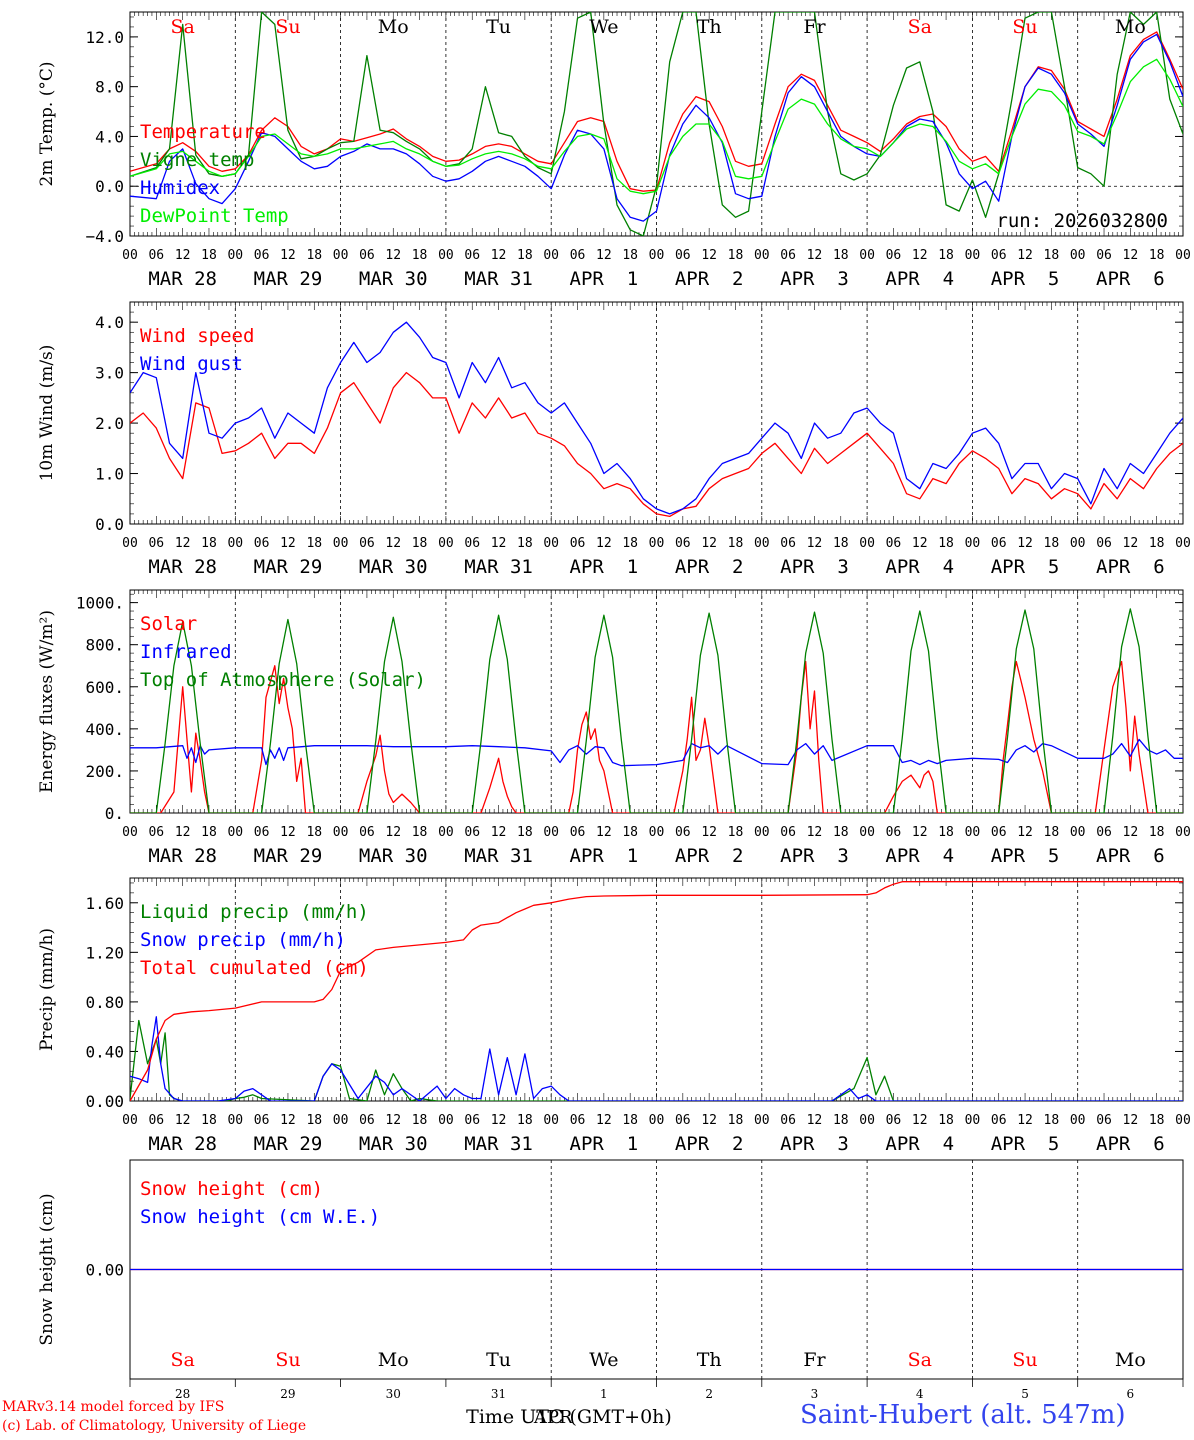 The width and height of the screenshot is (1194, 1440). What do you see at coordinates (104, 952) in the screenshot?
I see `y-tick-label: 1.20` at bounding box center [104, 952].